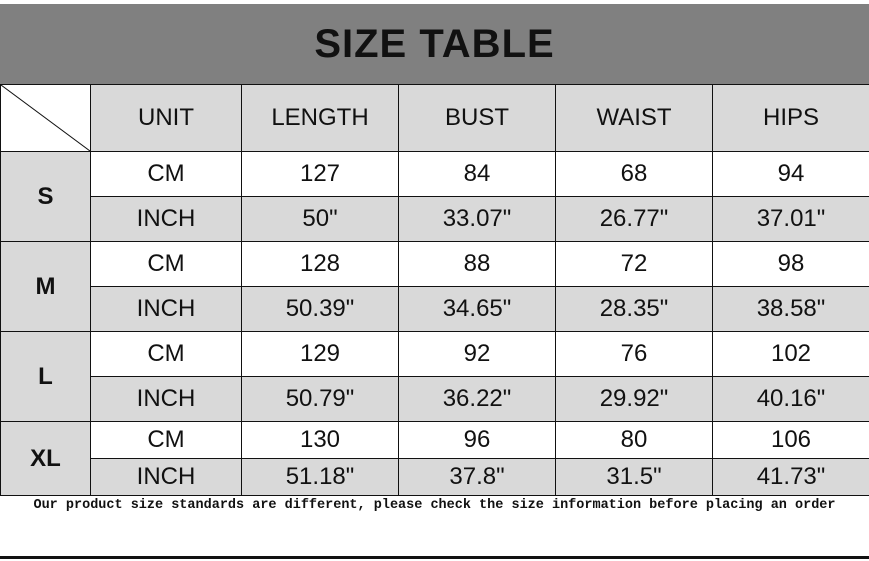 Image resolution: width=869 pixels, height=561 pixels. I want to click on table-row: XL CM 130 96 80 106, so click(434, 458).